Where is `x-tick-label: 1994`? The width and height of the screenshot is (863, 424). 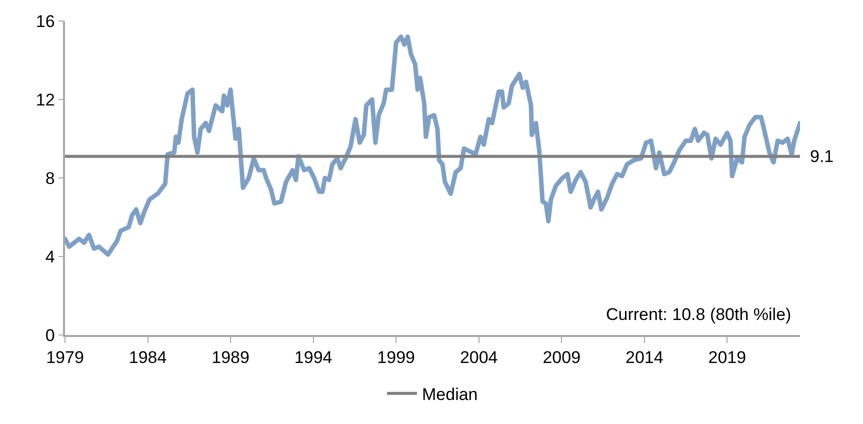 x-tick-label: 1994 is located at coordinates (313, 358).